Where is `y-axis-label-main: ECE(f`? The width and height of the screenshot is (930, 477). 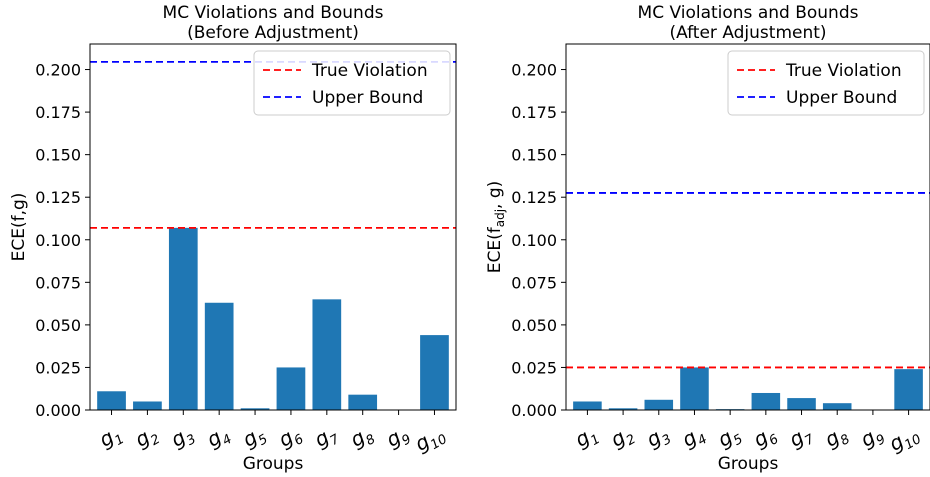 y-axis-label-main: ECE(f is located at coordinates (495, 249).